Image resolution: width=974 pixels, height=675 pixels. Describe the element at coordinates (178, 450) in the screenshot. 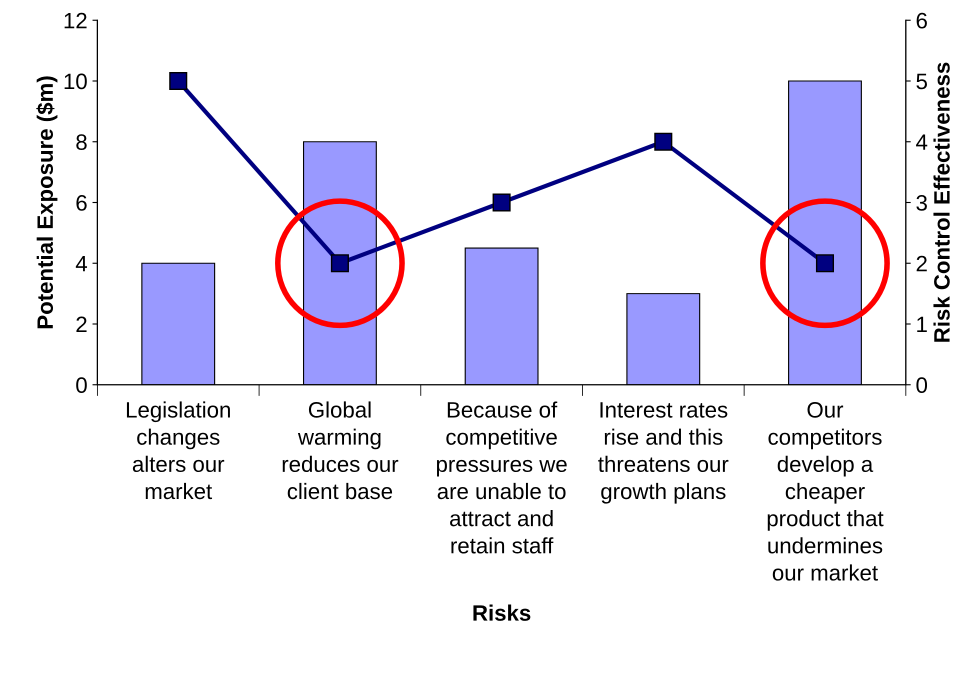

I see `x-tick-label: Legislation changes alters our market` at that location.